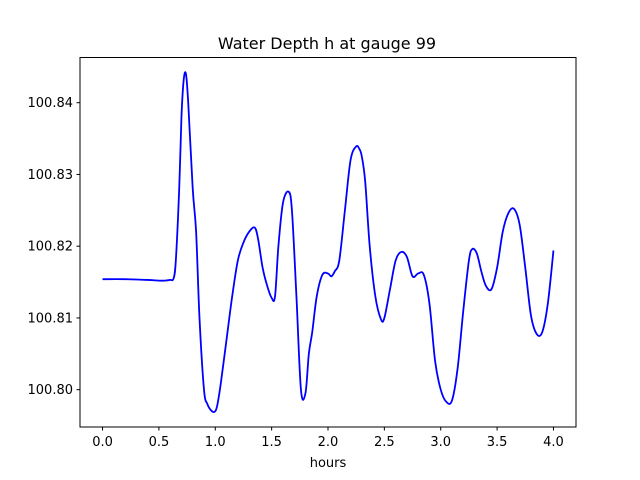 The height and width of the screenshot is (480, 640). Describe the element at coordinates (102, 442) in the screenshot. I see `x-tick-label: 0.0` at that location.